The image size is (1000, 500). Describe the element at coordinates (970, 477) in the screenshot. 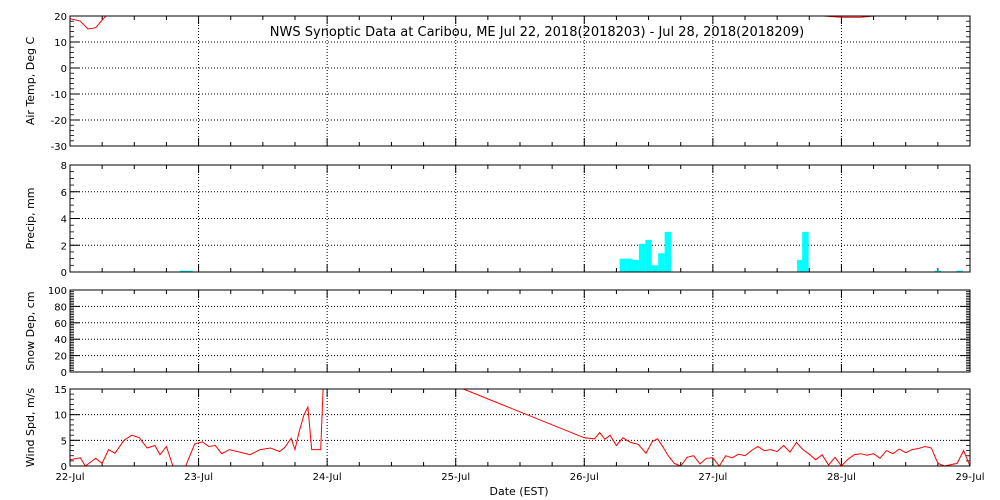

I see `x-tick-label: 29-Jul` at that location.